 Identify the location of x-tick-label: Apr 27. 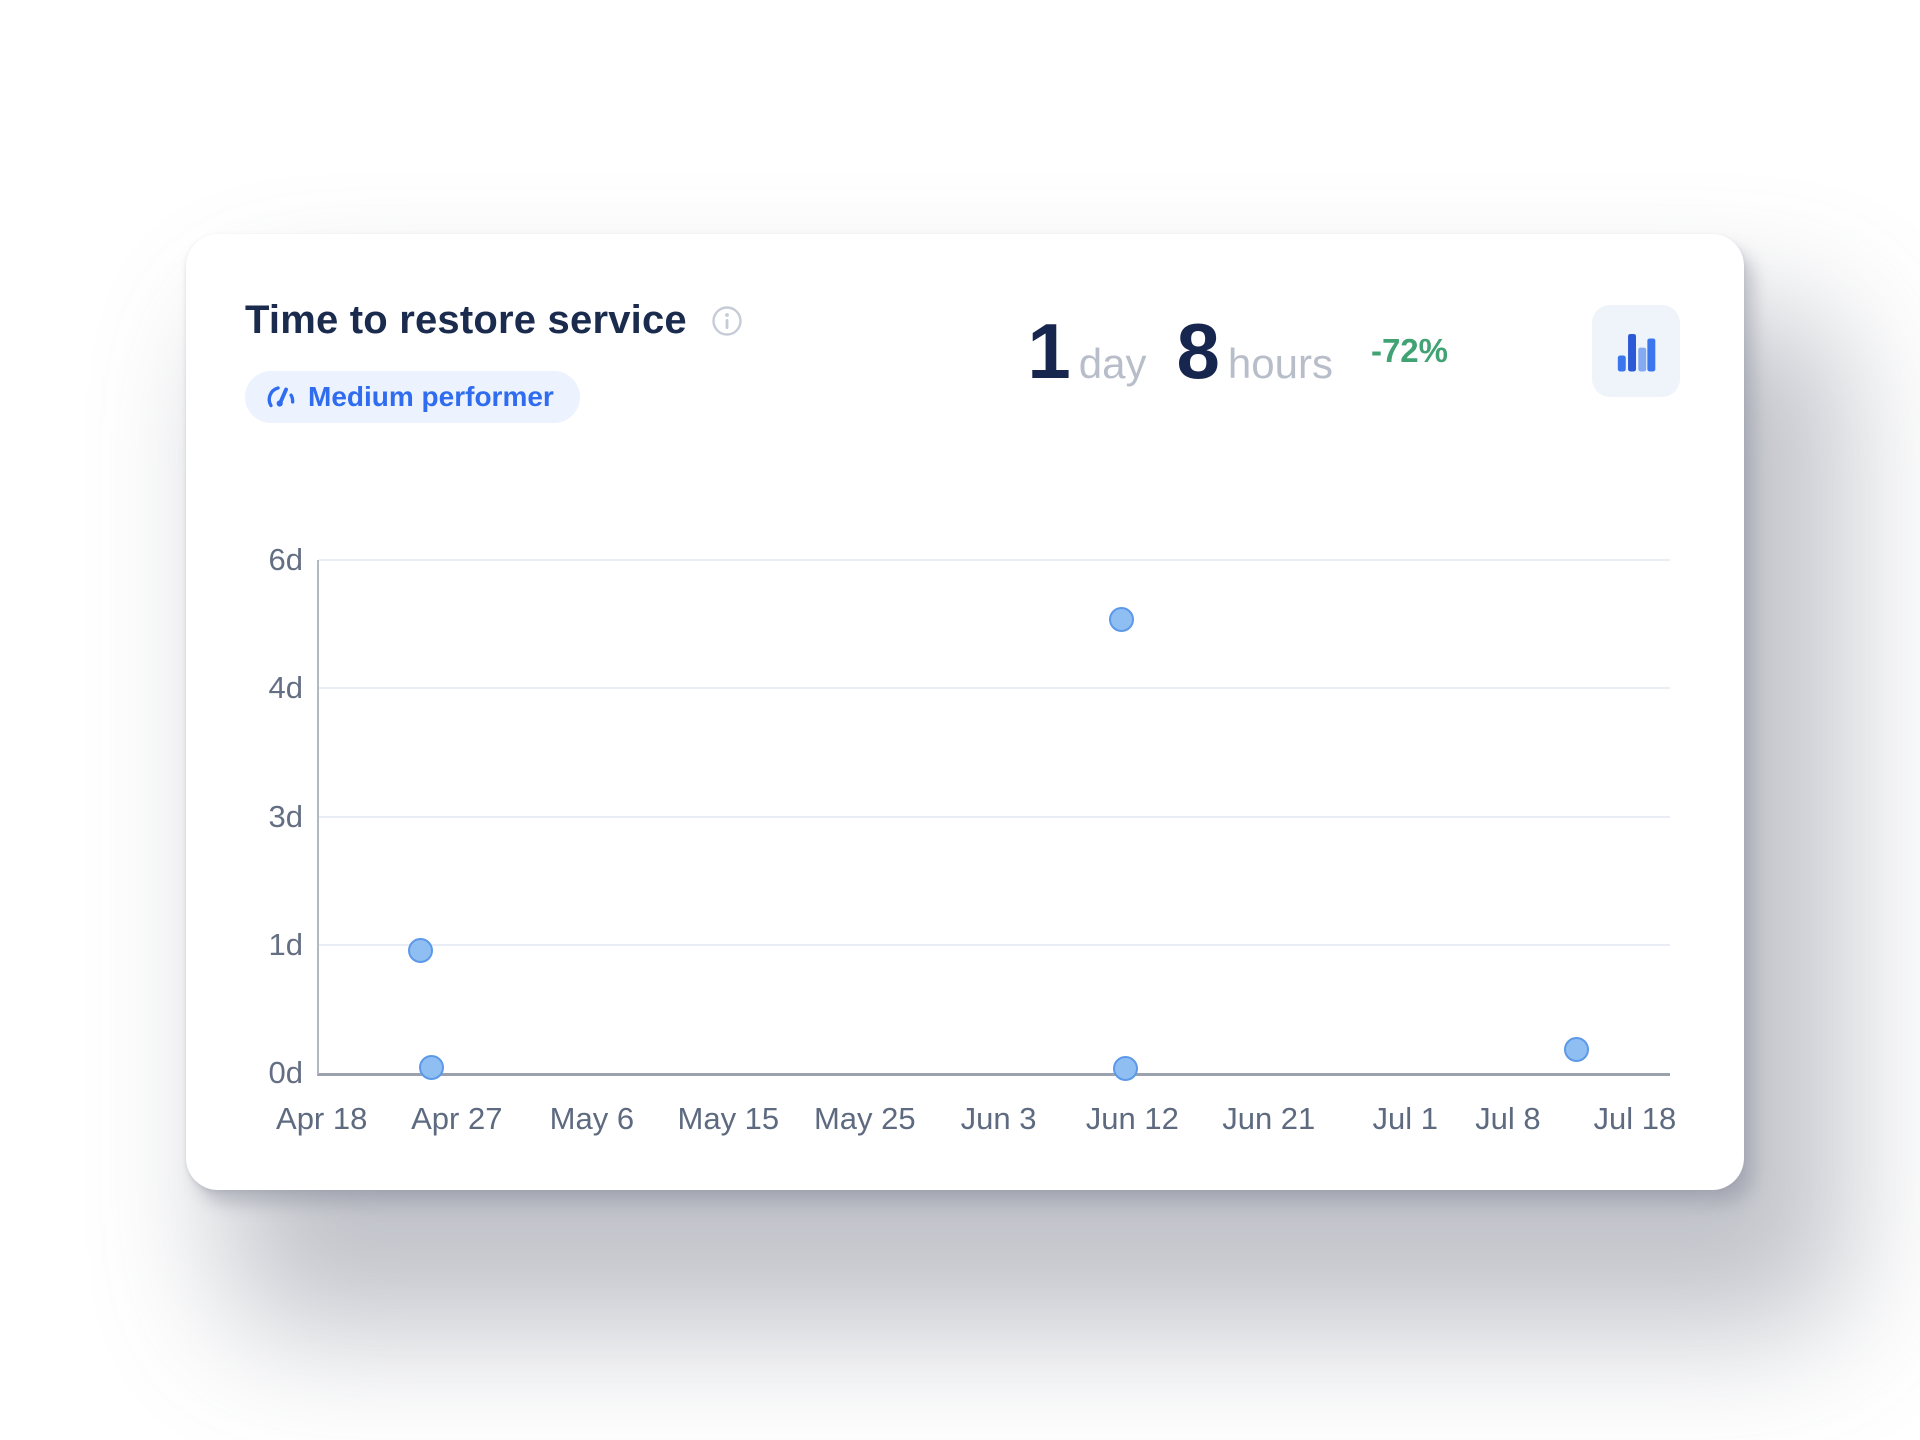
(457, 1118).